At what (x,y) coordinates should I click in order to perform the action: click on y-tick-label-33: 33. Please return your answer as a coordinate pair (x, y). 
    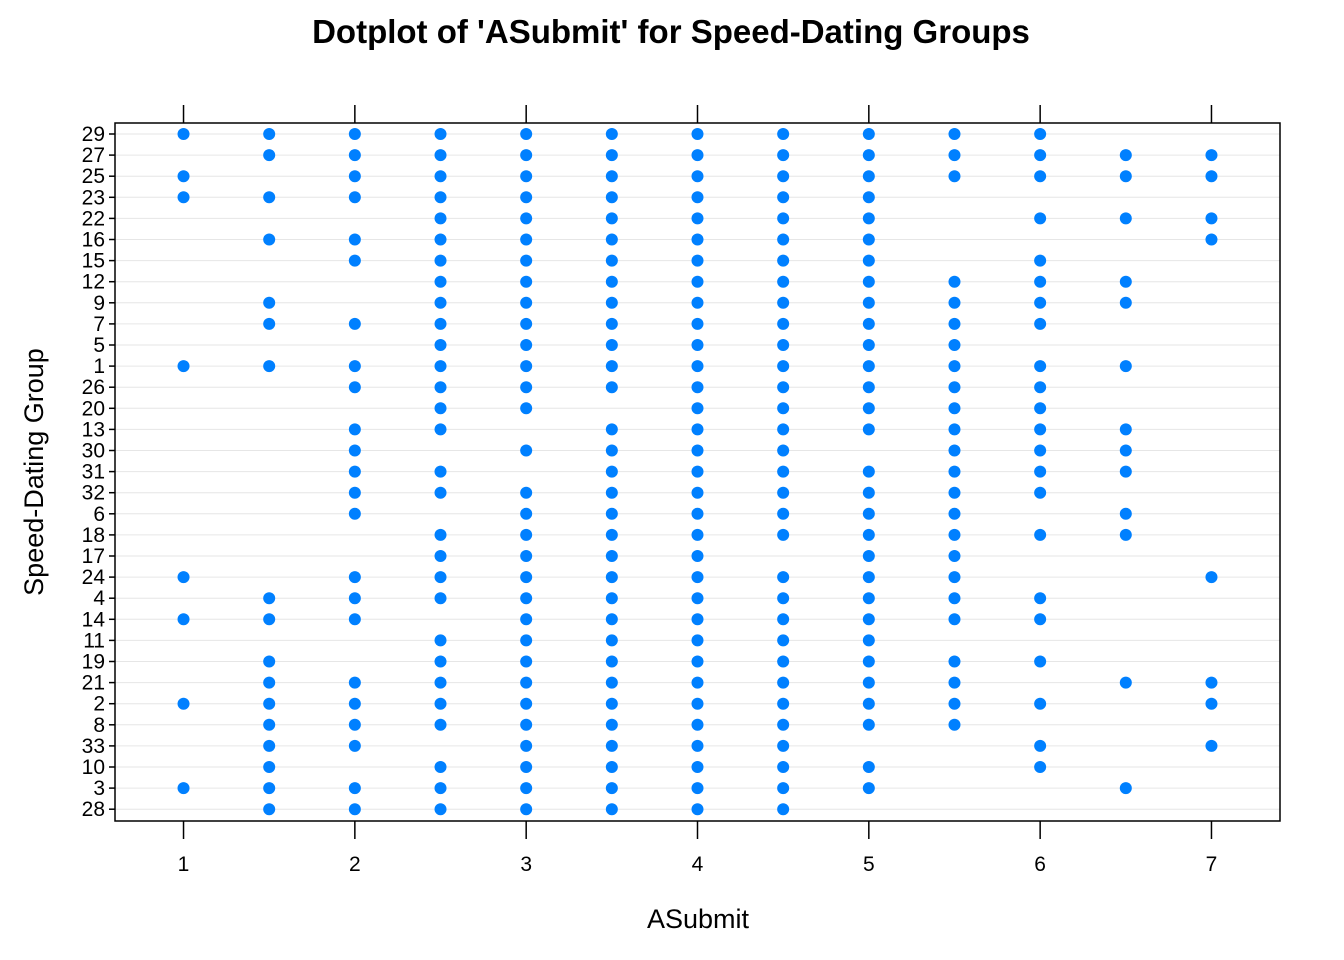
    Looking at the image, I should click on (93, 746).